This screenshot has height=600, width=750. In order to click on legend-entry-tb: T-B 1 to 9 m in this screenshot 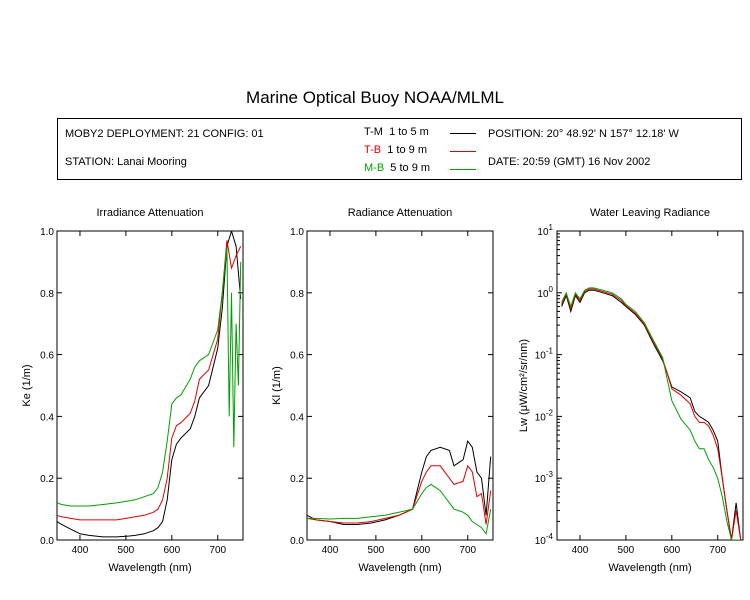, I will do `click(395, 150)`.